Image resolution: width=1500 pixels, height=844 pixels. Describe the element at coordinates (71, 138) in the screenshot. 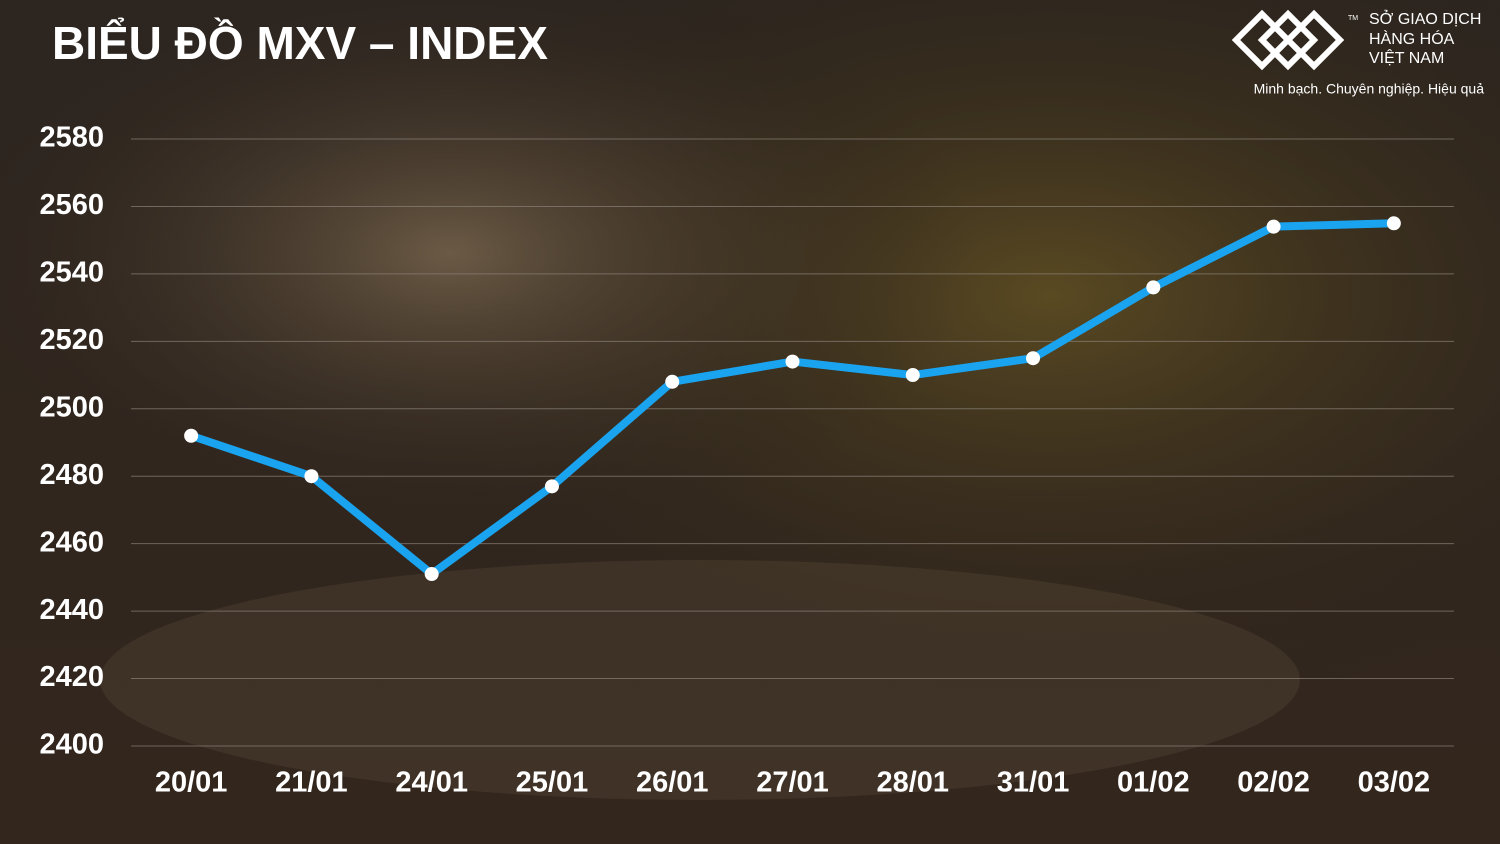

I see `y-tick-label: 2580` at that location.